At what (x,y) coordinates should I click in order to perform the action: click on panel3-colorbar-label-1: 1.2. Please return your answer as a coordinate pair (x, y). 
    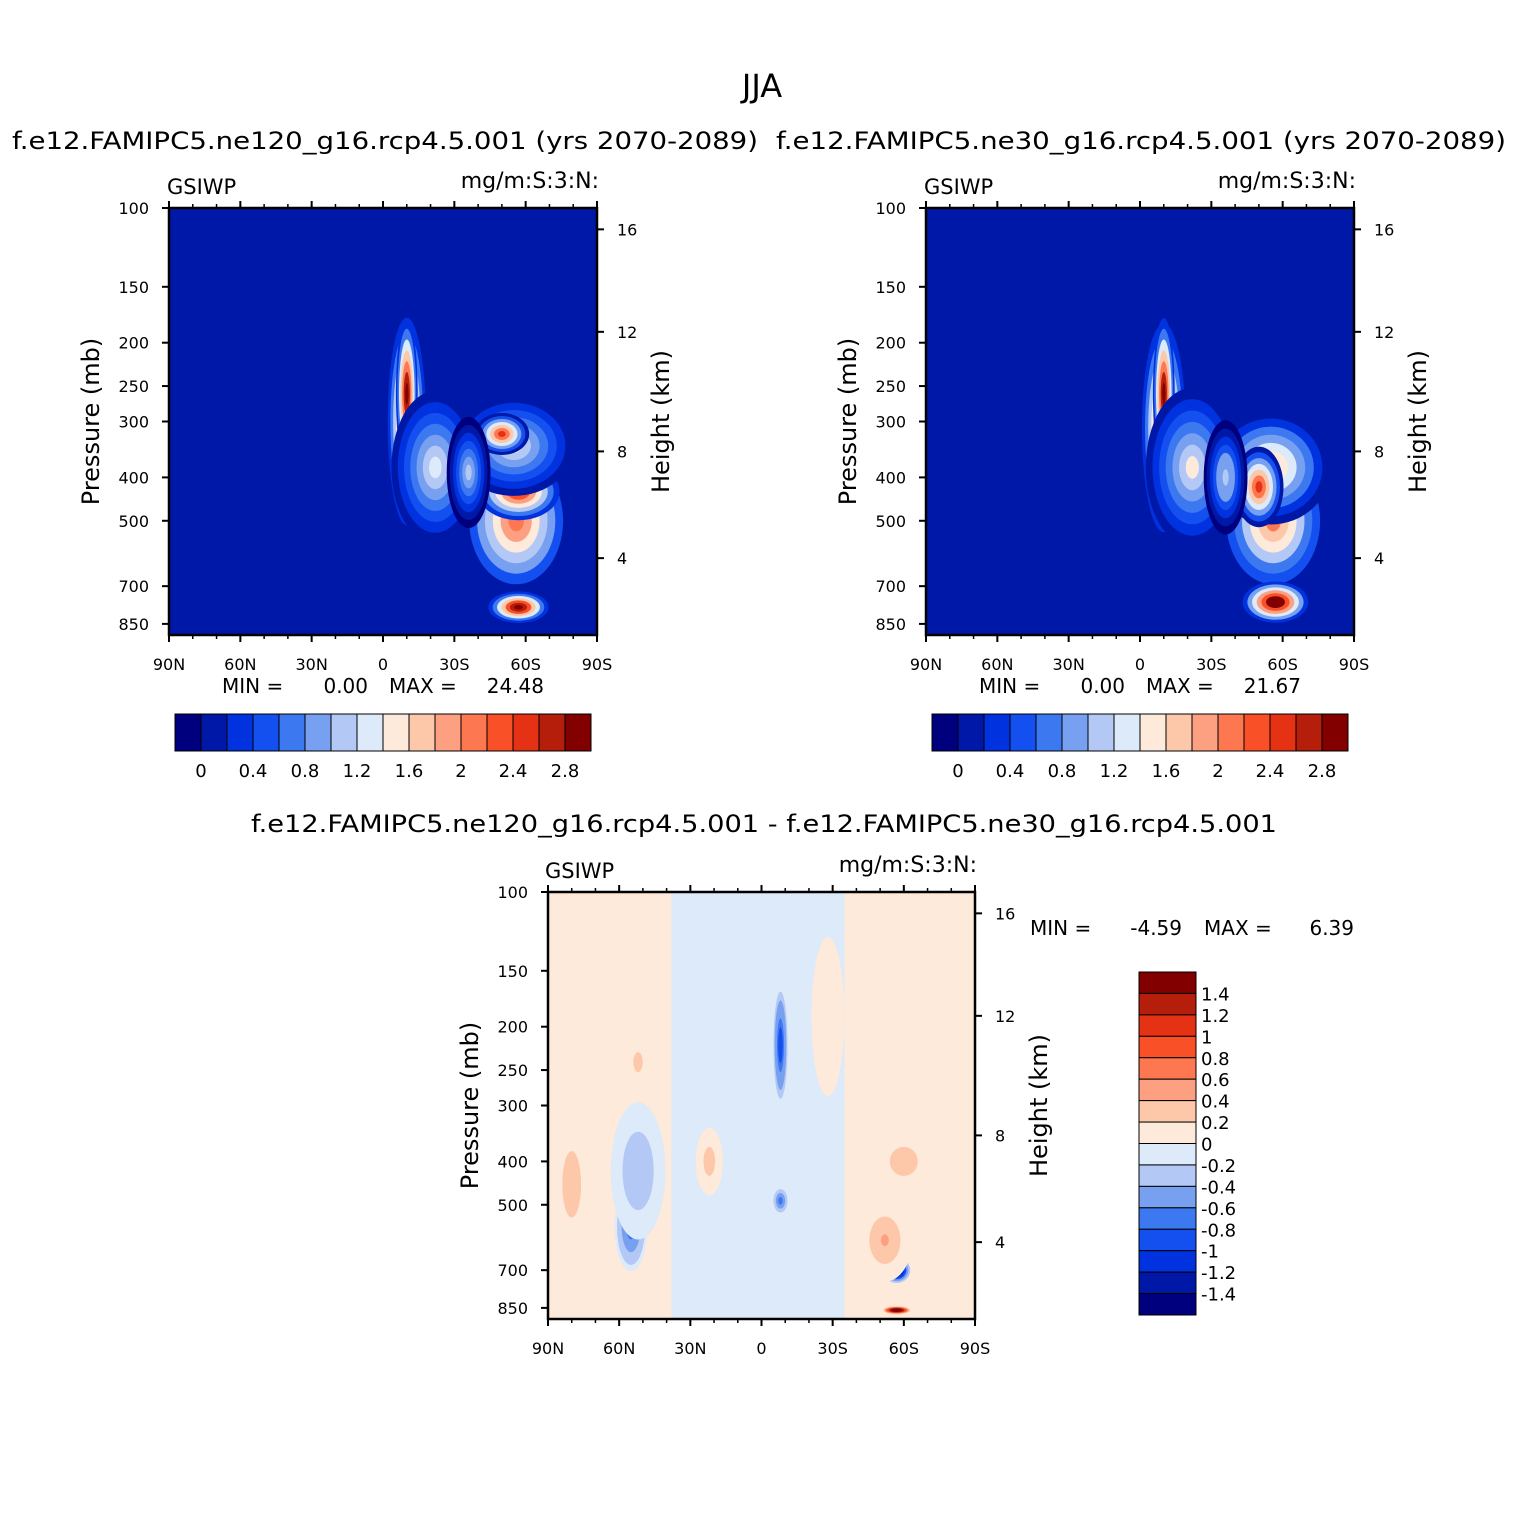
    Looking at the image, I should click on (1215, 1016).